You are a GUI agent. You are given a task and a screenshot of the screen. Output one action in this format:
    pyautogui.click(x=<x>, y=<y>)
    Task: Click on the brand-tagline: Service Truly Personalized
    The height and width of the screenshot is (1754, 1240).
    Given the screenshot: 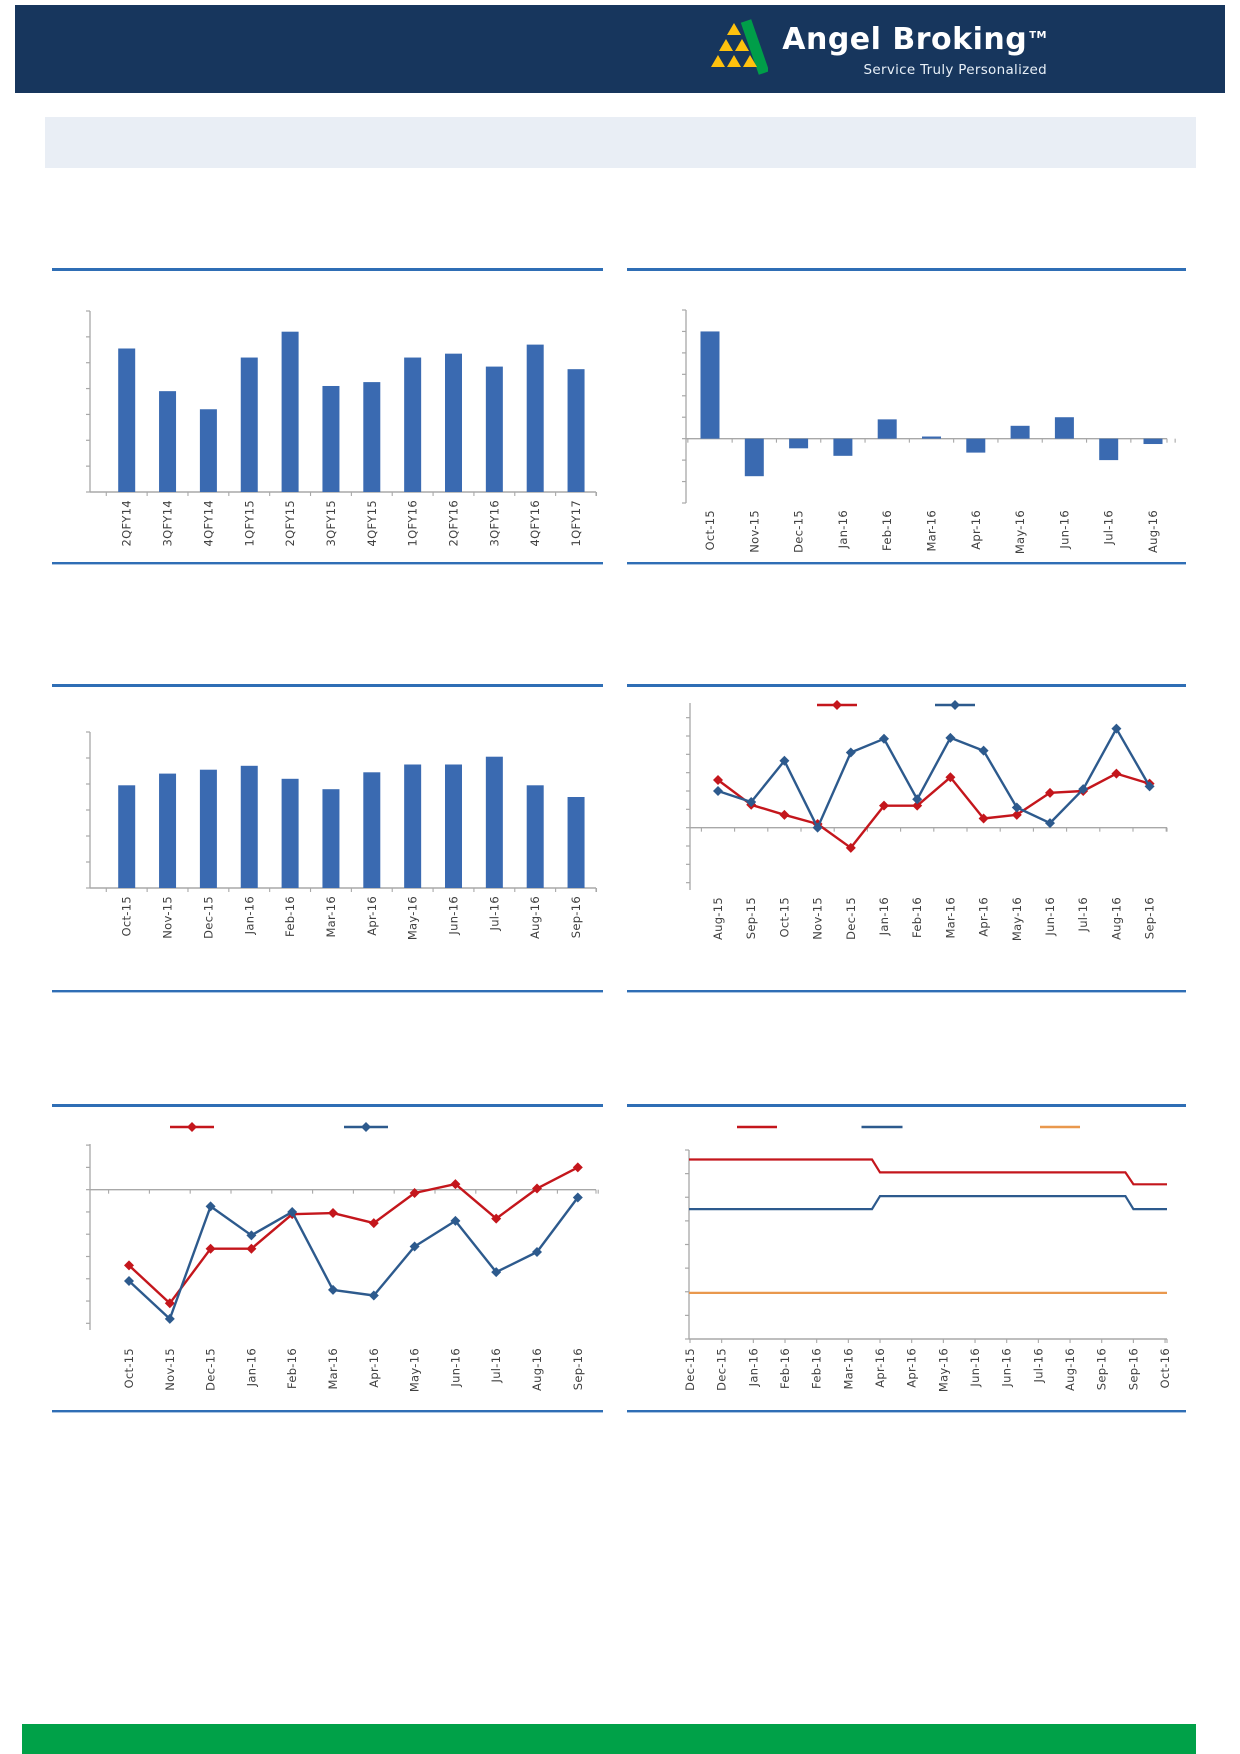 What is the action you would take?
    pyautogui.click(x=955, y=70)
    